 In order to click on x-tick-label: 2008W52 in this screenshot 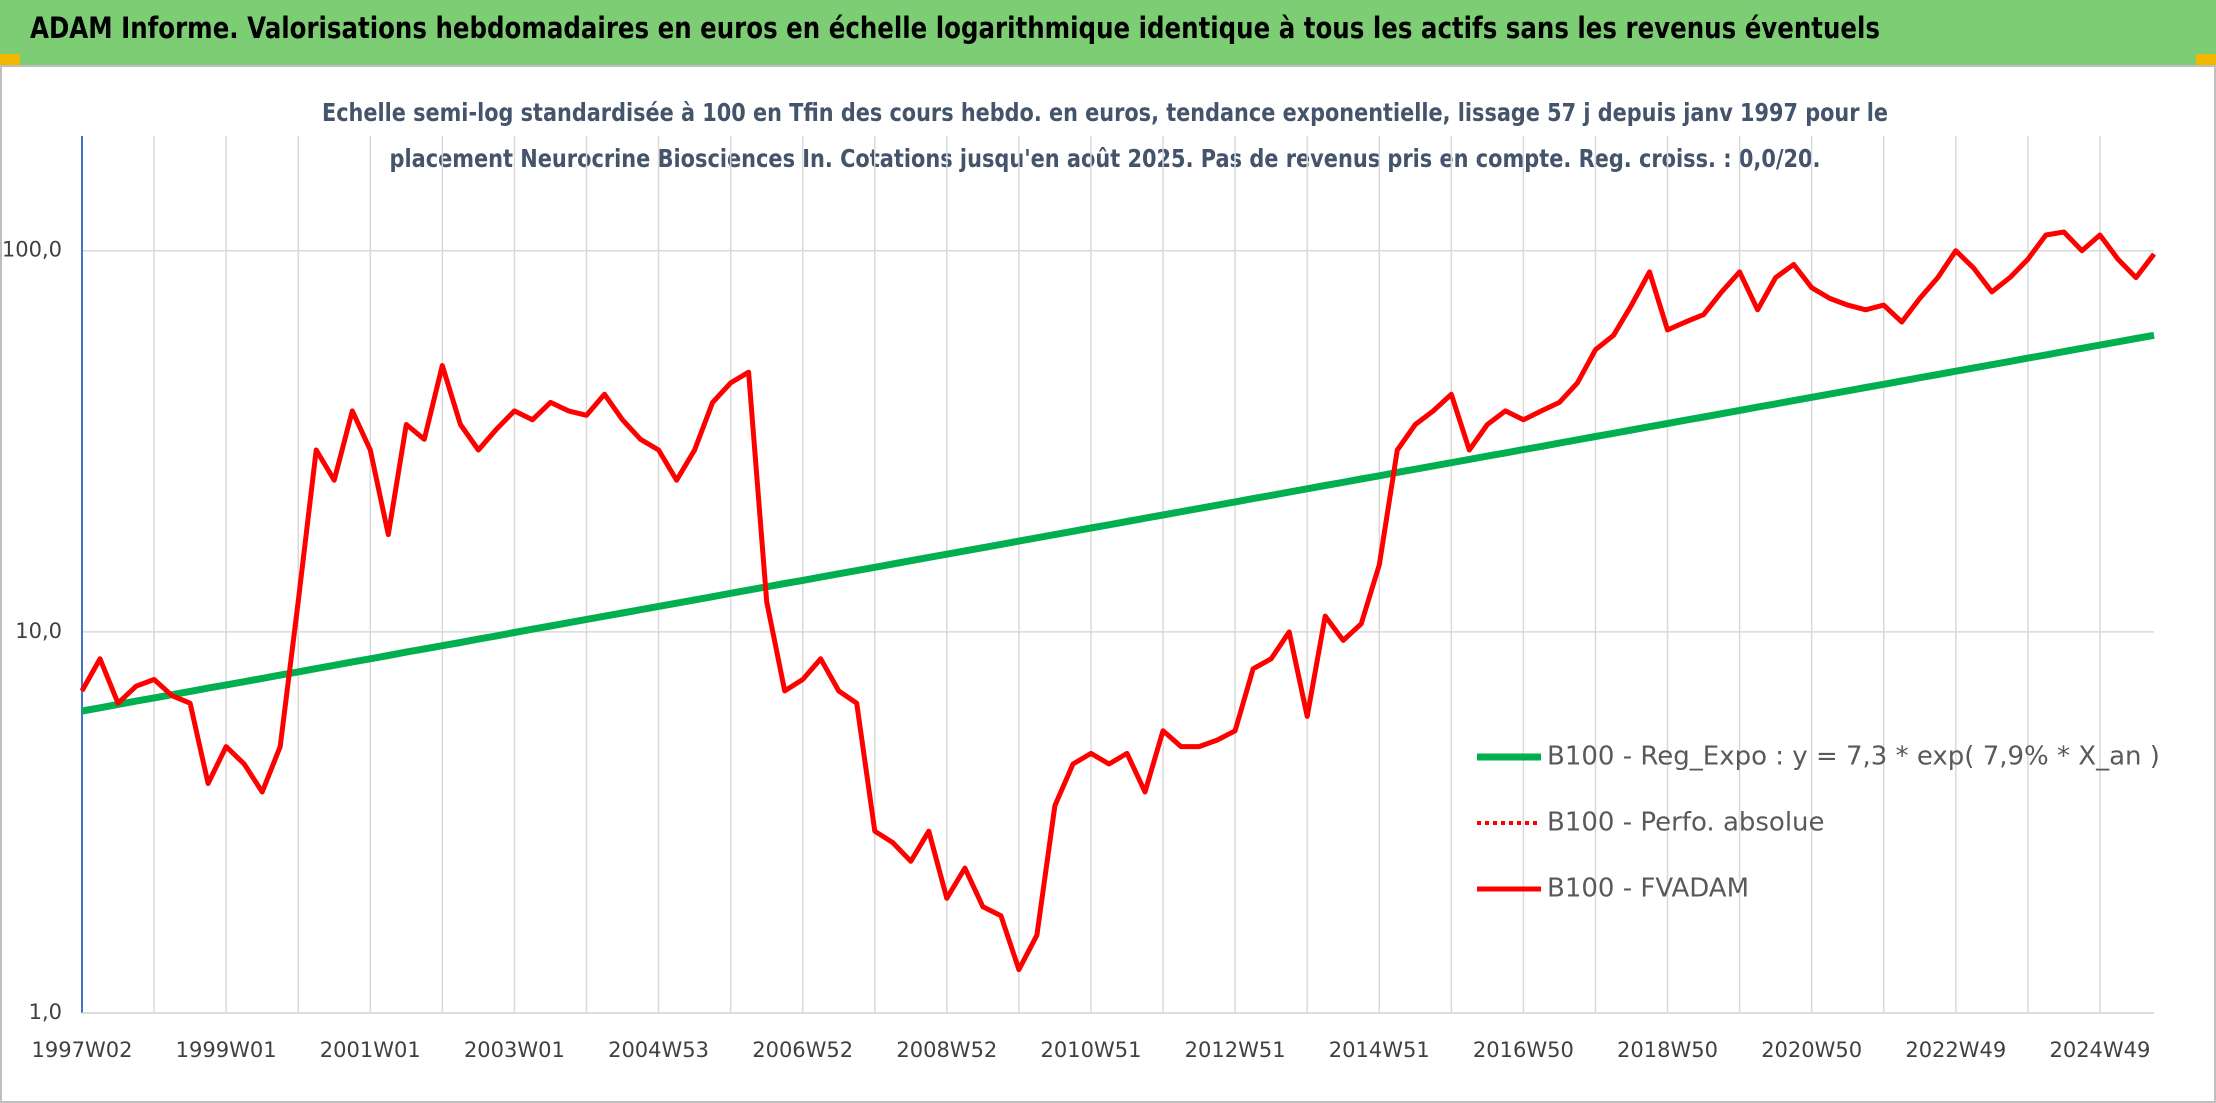, I will do `click(946, 1050)`.